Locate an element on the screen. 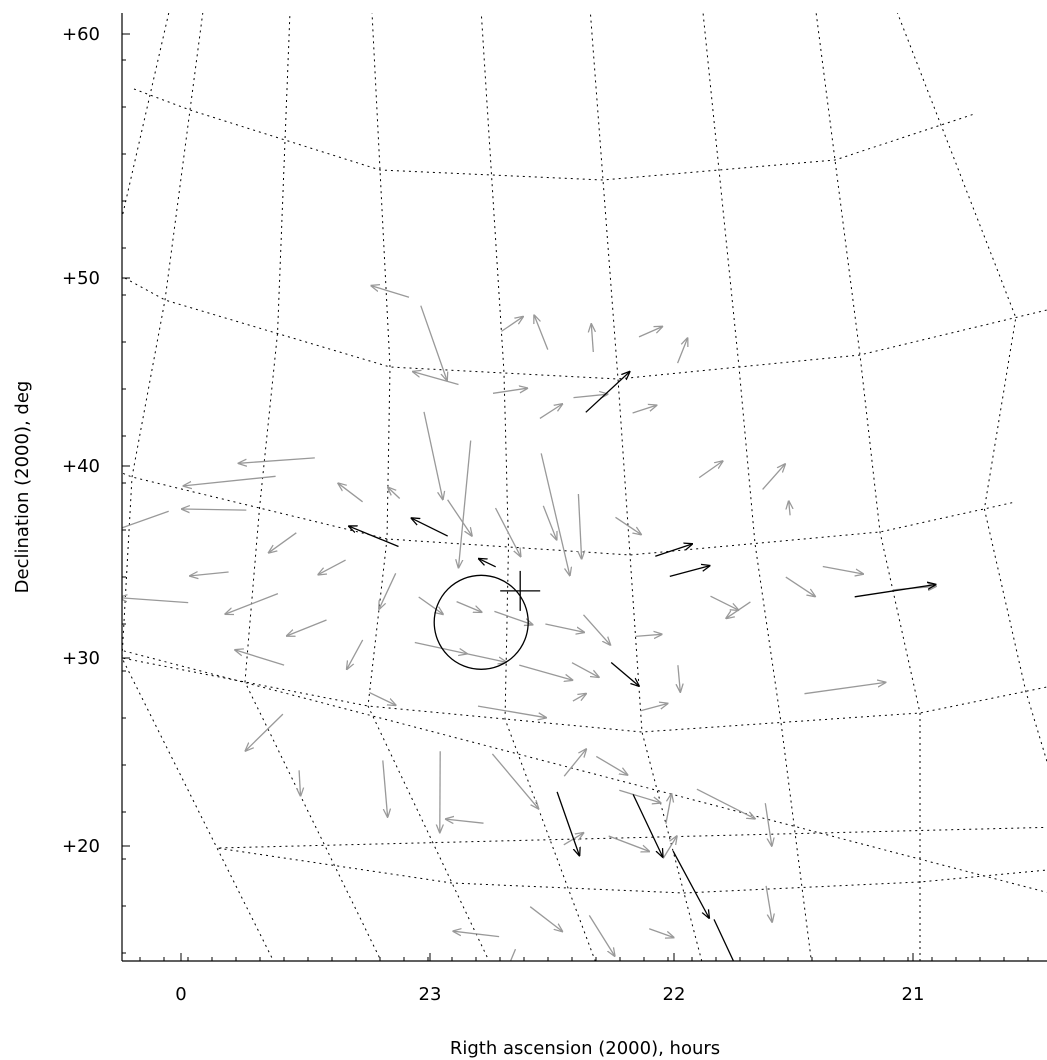  y-tick-label: +40 is located at coordinates (81, 466).